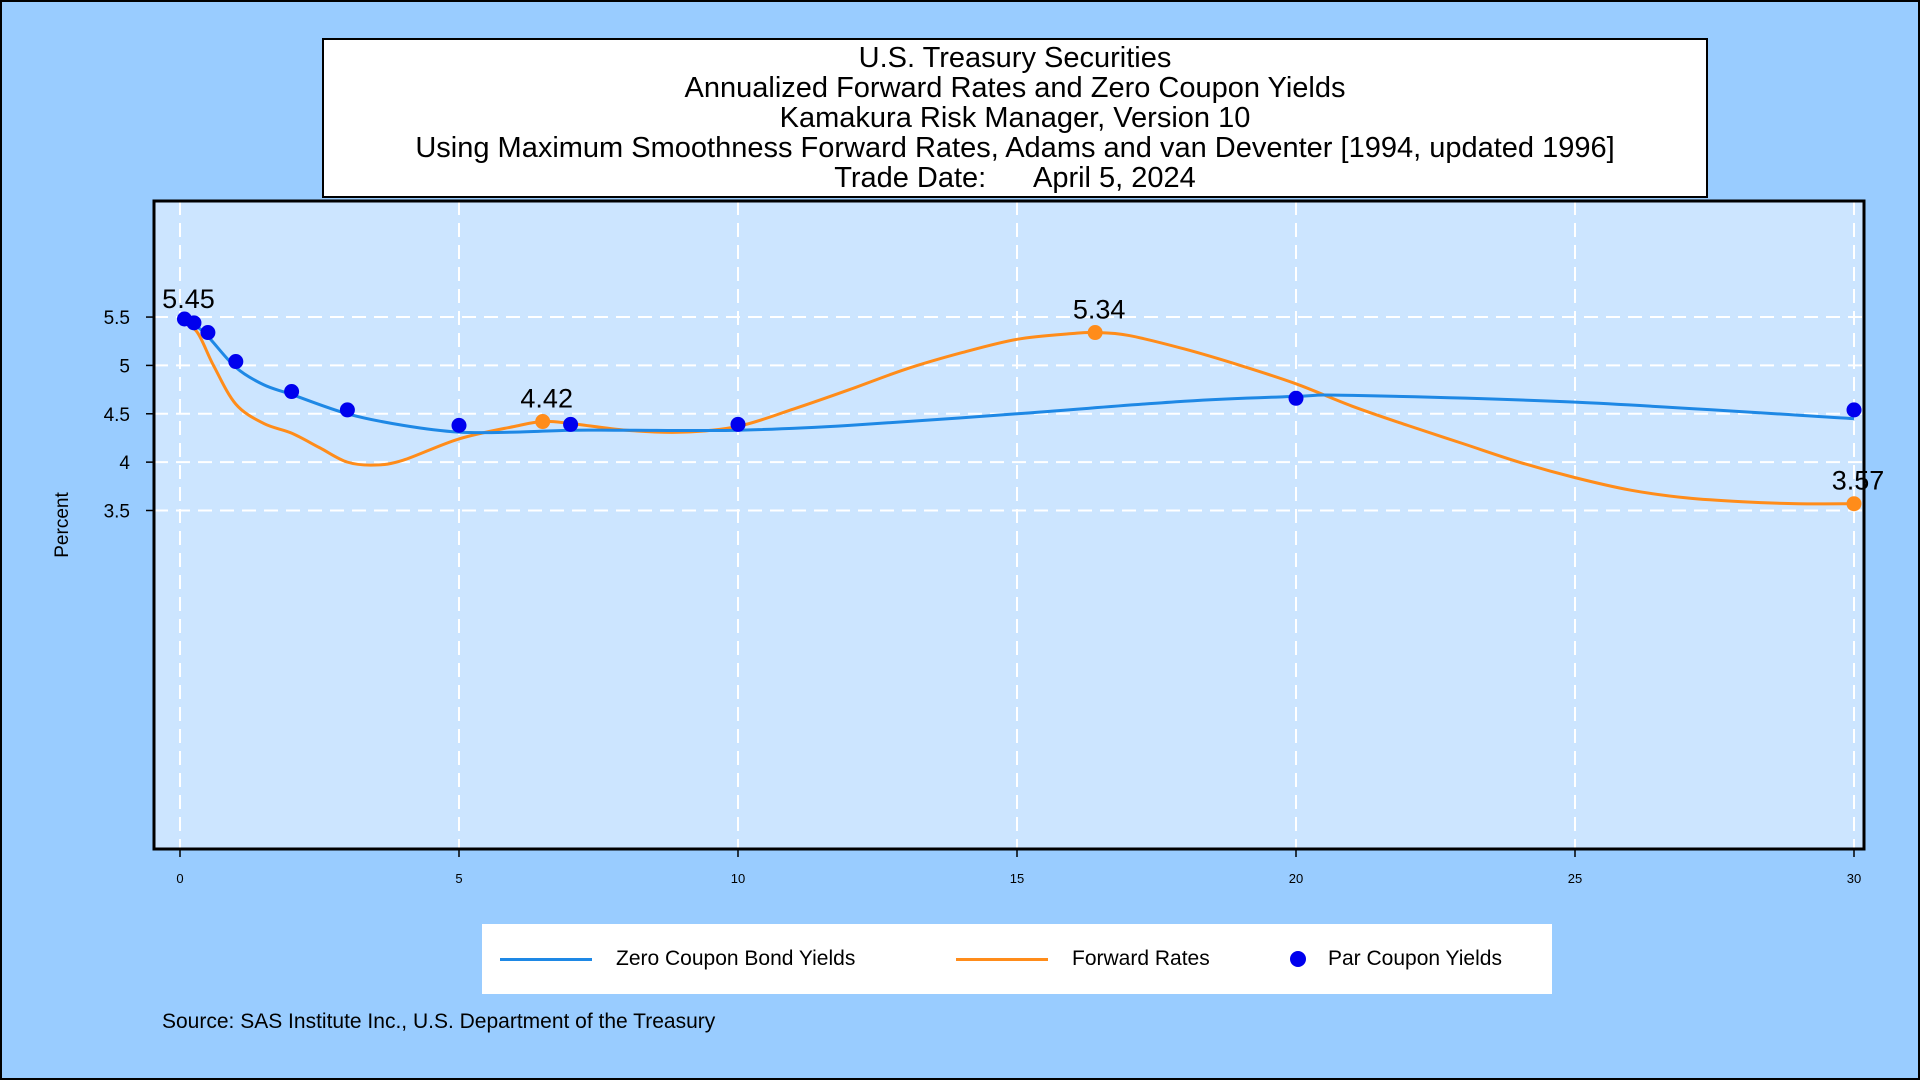 The width and height of the screenshot is (1920, 1080). What do you see at coordinates (1017, 377) in the screenshot?
I see `series-line-zero-coupon-bond-yields` at bounding box center [1017, 377].